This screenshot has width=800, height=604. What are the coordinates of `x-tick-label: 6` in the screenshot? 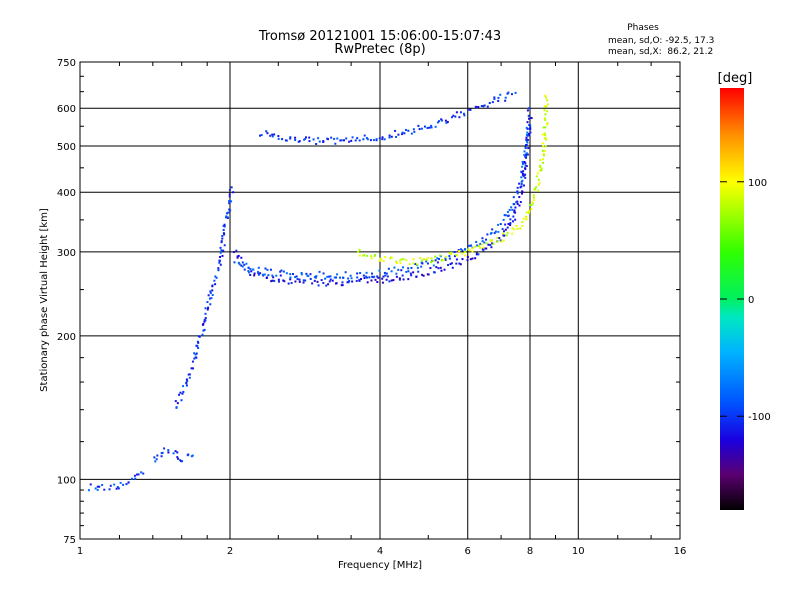 It's located at (468, 551).